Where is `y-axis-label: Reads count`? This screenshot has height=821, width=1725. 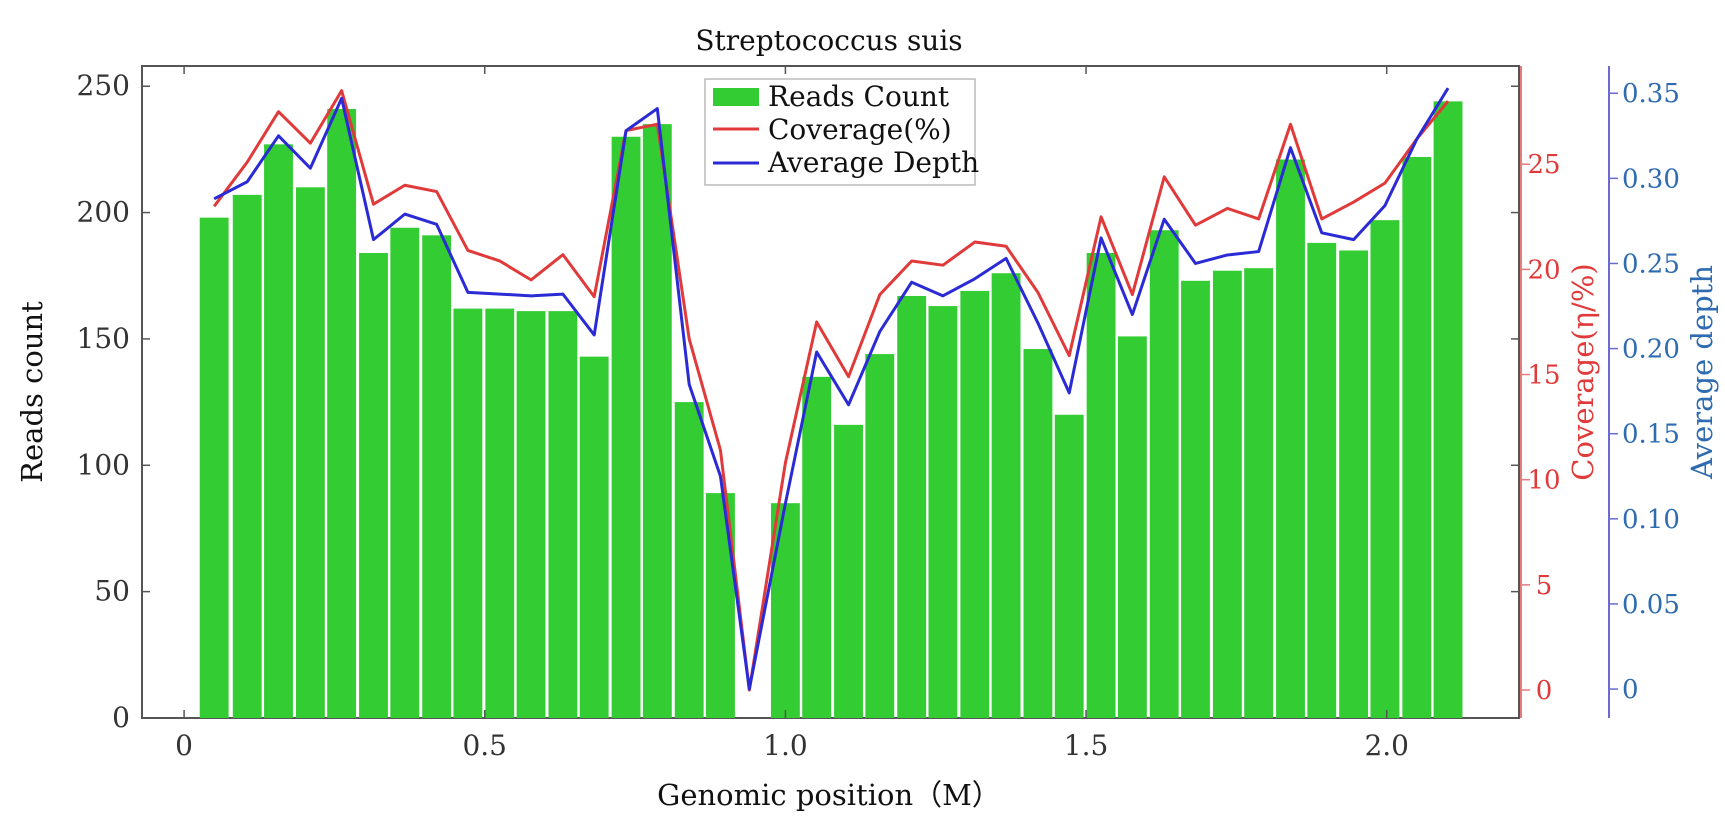 y-axis-label: Reads count is located at coordinates (32, 392).